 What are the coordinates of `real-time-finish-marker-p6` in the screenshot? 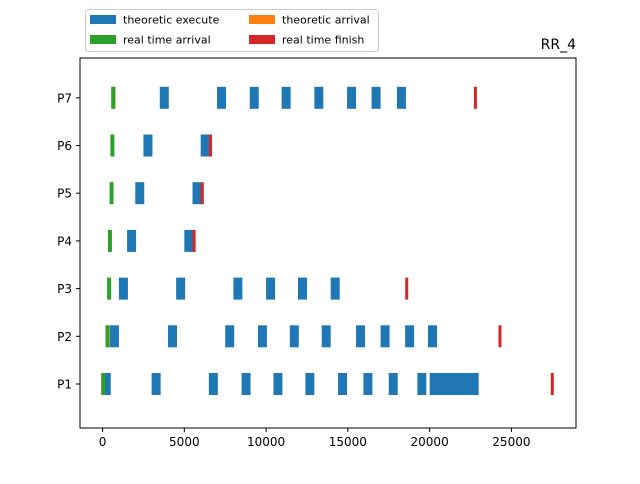 It's located at (210, 145).